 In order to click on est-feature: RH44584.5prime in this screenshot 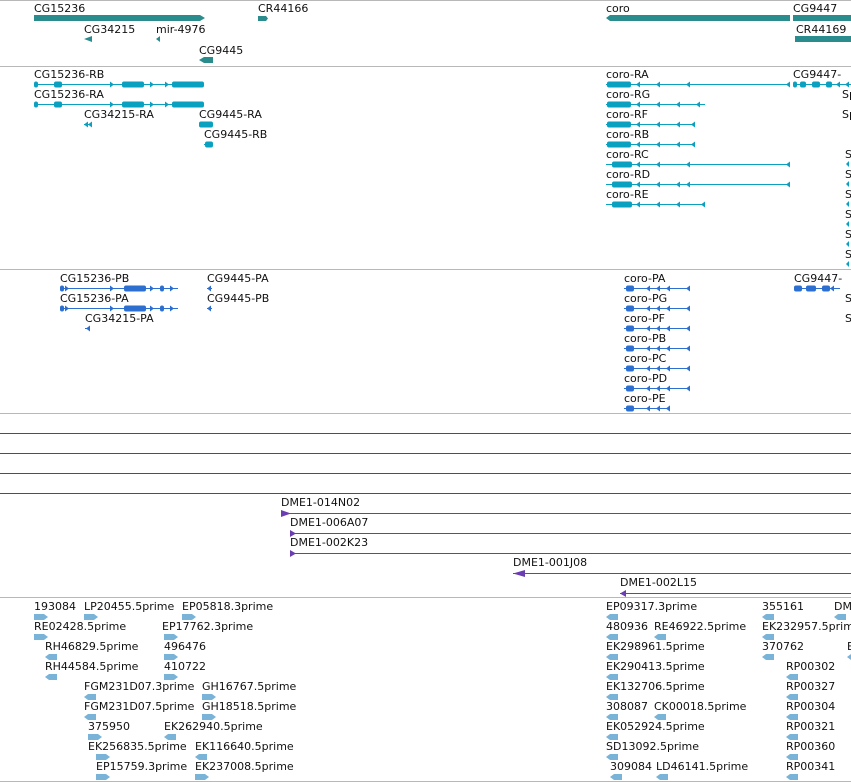, I will do `click(92, 670)`.